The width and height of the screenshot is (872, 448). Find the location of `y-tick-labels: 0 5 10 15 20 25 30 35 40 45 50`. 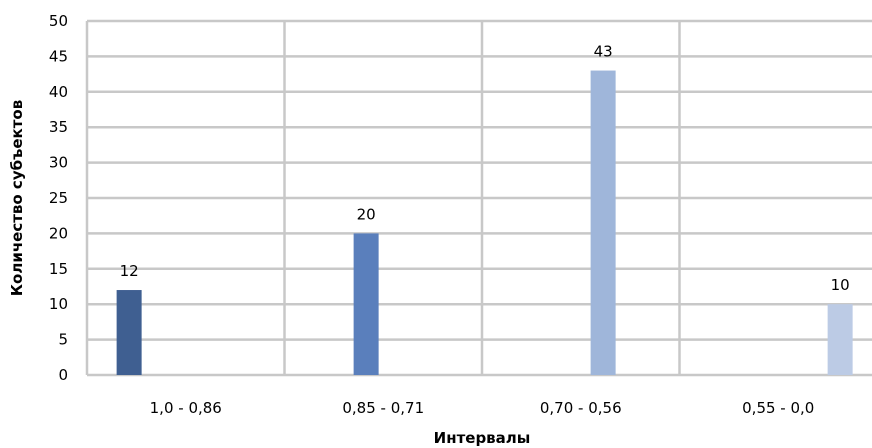

y-tick-labels: 0 5 10 15 20 25 30 35 40 45 50 is located at coordinates (58, 198).